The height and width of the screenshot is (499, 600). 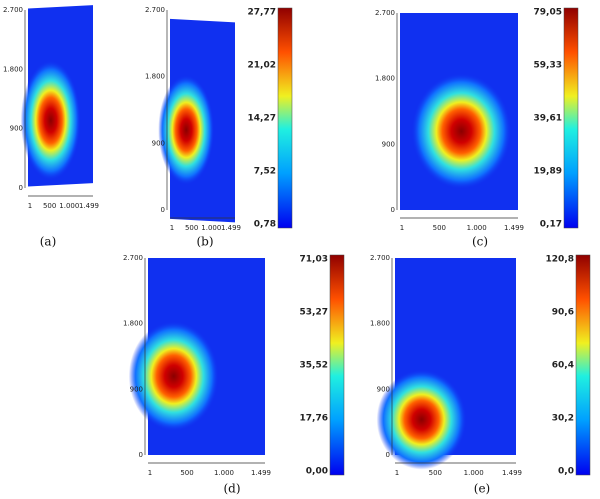 I want to click on colorbar-label: 79,05, so click(x=548, y=13).